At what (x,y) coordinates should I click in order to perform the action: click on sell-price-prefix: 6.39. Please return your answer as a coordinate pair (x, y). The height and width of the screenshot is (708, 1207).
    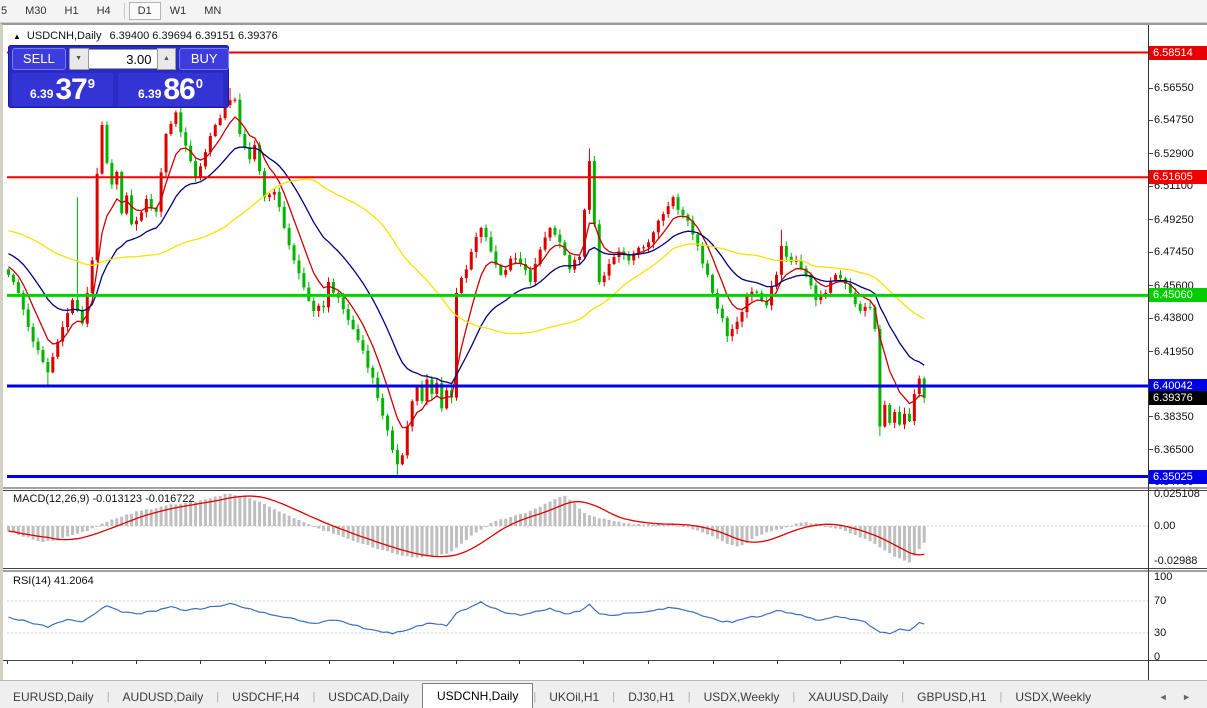
    Looking at the image, I should click on (42, 94).